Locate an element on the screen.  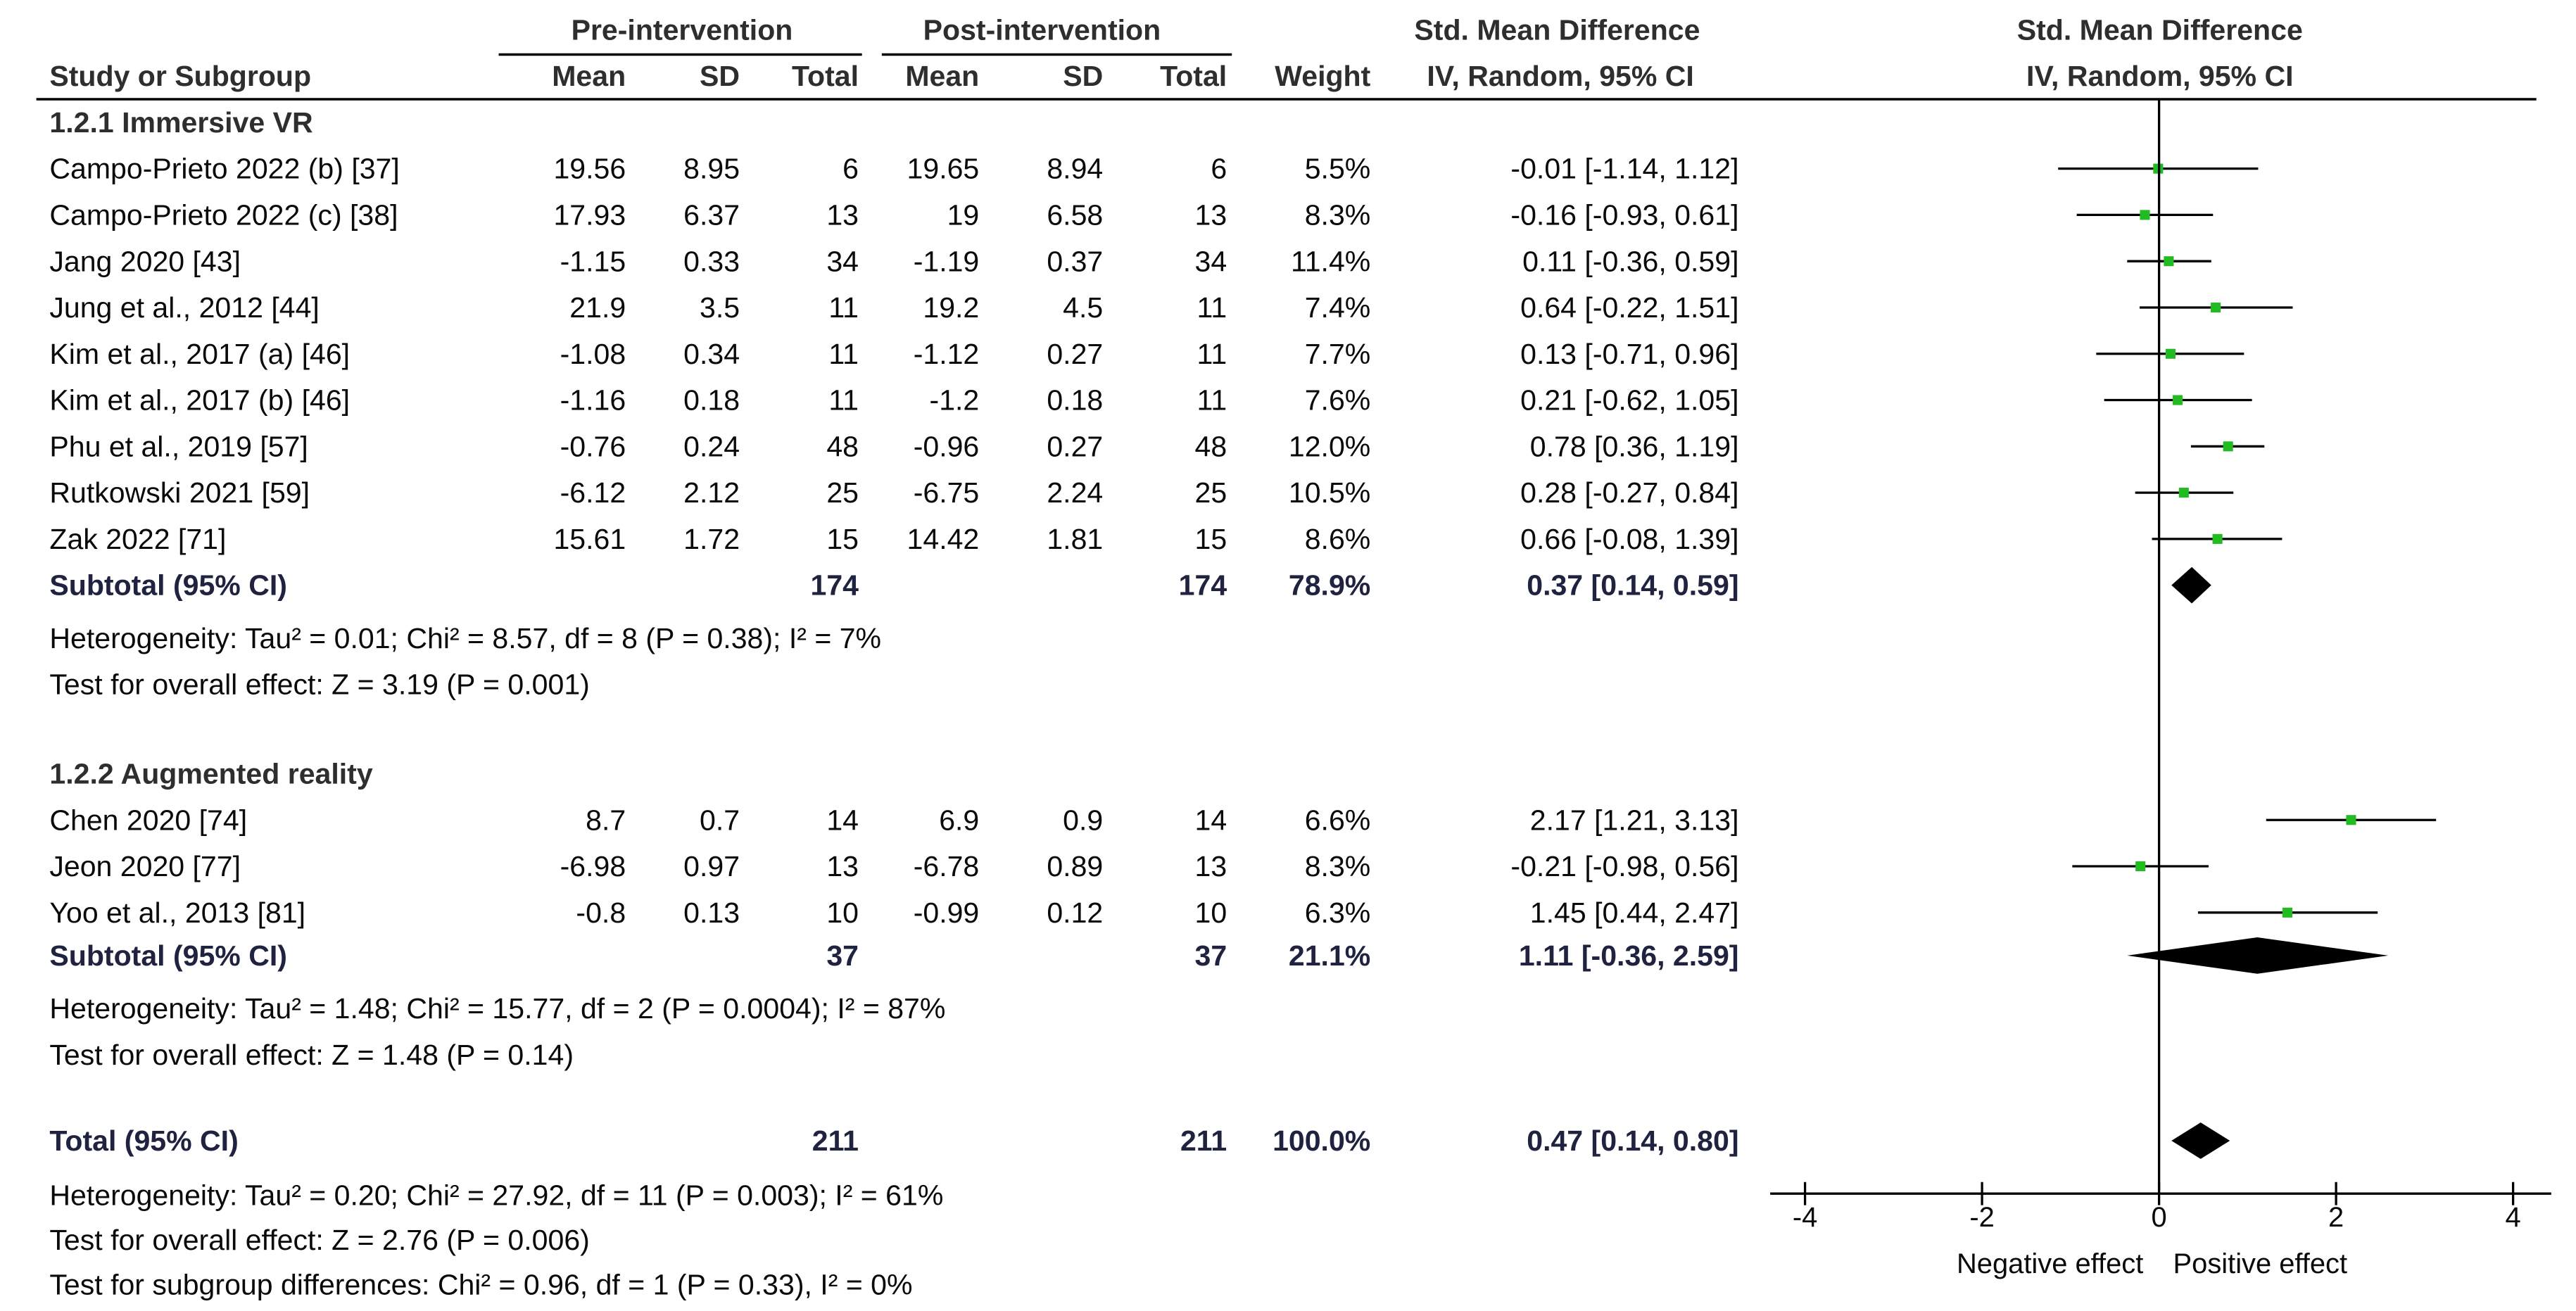
pre-mean-cell: -1.15 is located at coordinates (593, 261).